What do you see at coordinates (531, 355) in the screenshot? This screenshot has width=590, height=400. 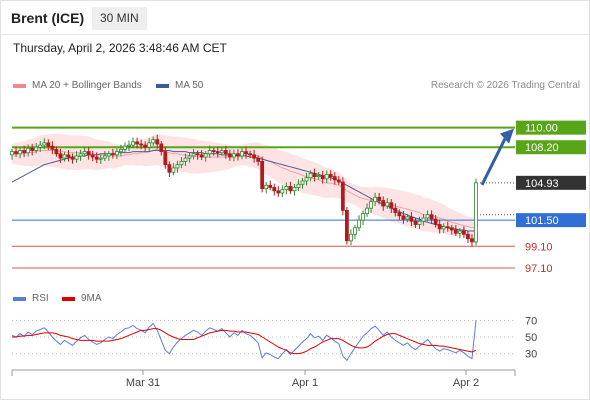 I see `rsi-tick-label: 30` at bounding box center [531, 355].